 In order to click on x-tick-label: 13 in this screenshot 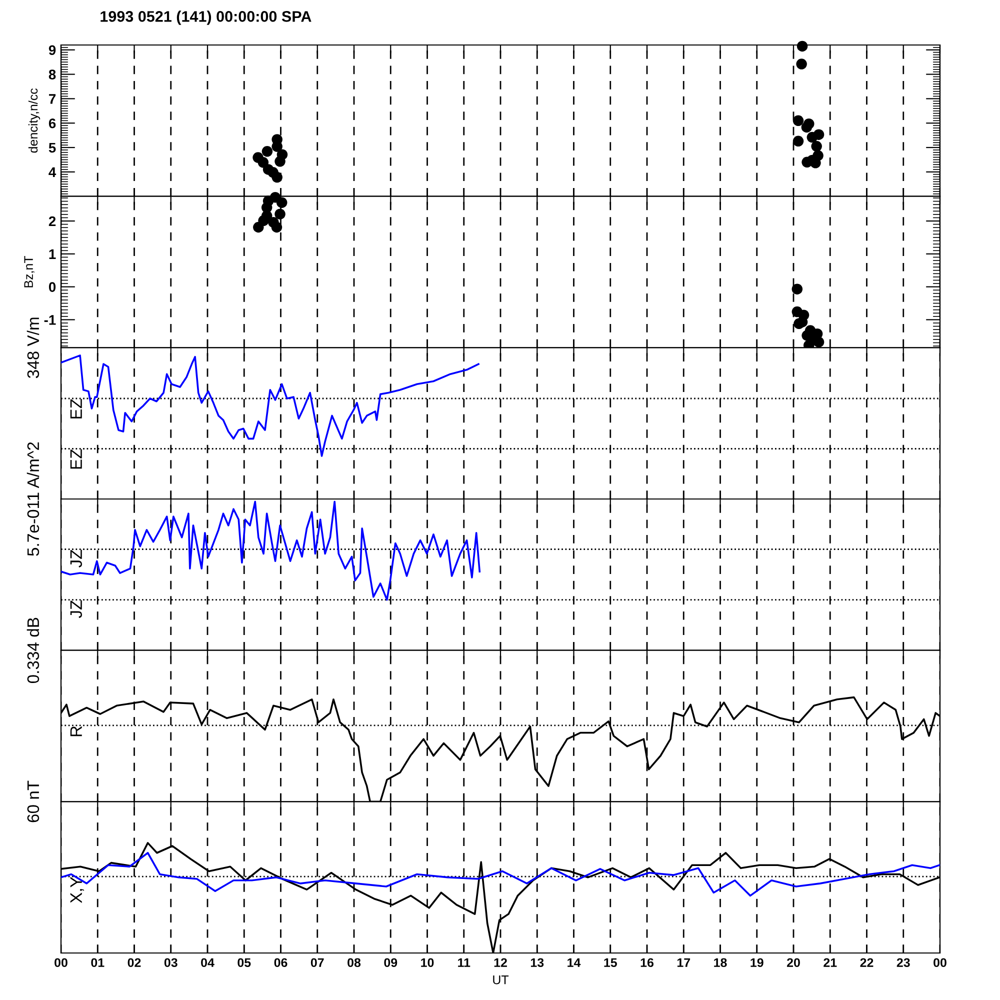, I will do `click(537, 963)`.